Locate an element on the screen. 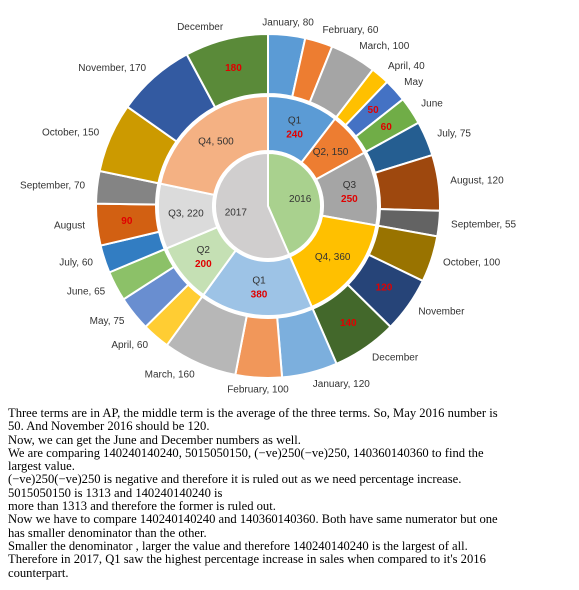  month-slice is located at coordinates (227, 70).